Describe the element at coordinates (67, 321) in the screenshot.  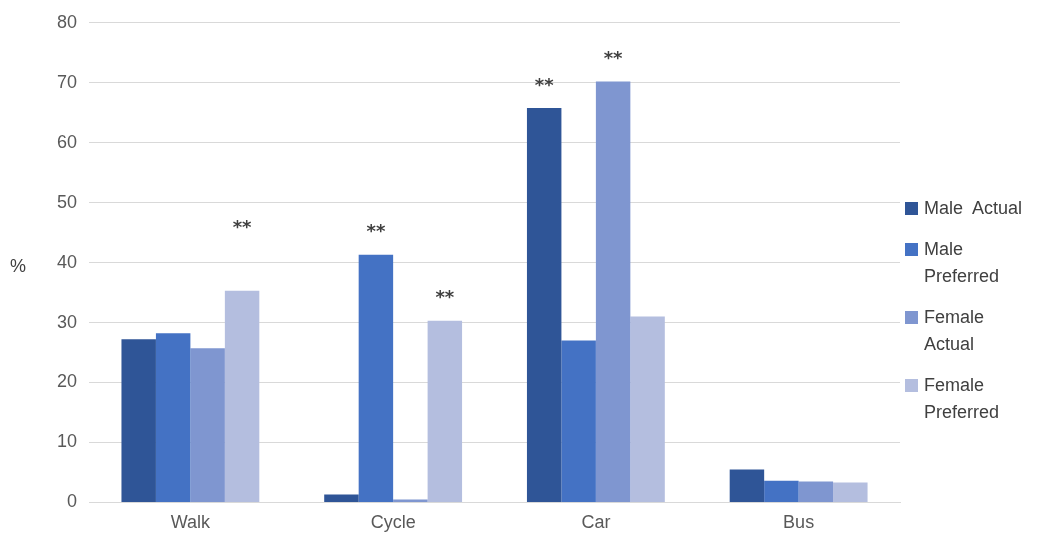
I see `y-tick-label: 30` at that location.